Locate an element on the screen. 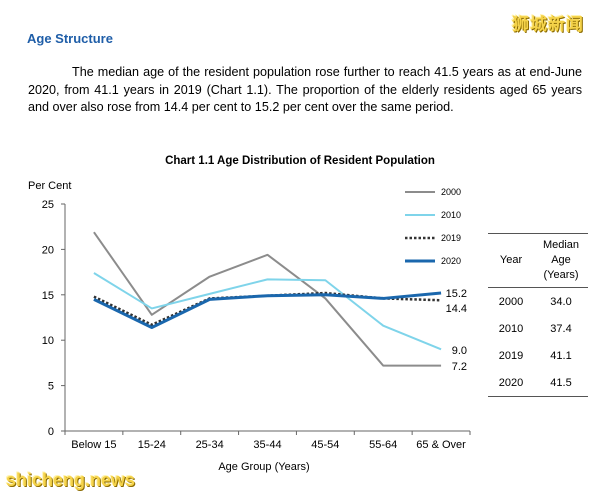  x-axis-label: Age Group (Years) is located at coordinates (263, 467).